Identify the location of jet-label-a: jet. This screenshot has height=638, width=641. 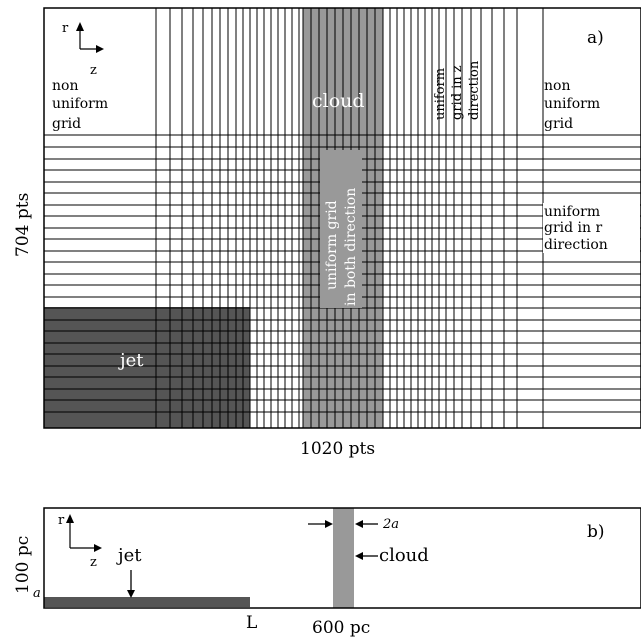
(131, 360).